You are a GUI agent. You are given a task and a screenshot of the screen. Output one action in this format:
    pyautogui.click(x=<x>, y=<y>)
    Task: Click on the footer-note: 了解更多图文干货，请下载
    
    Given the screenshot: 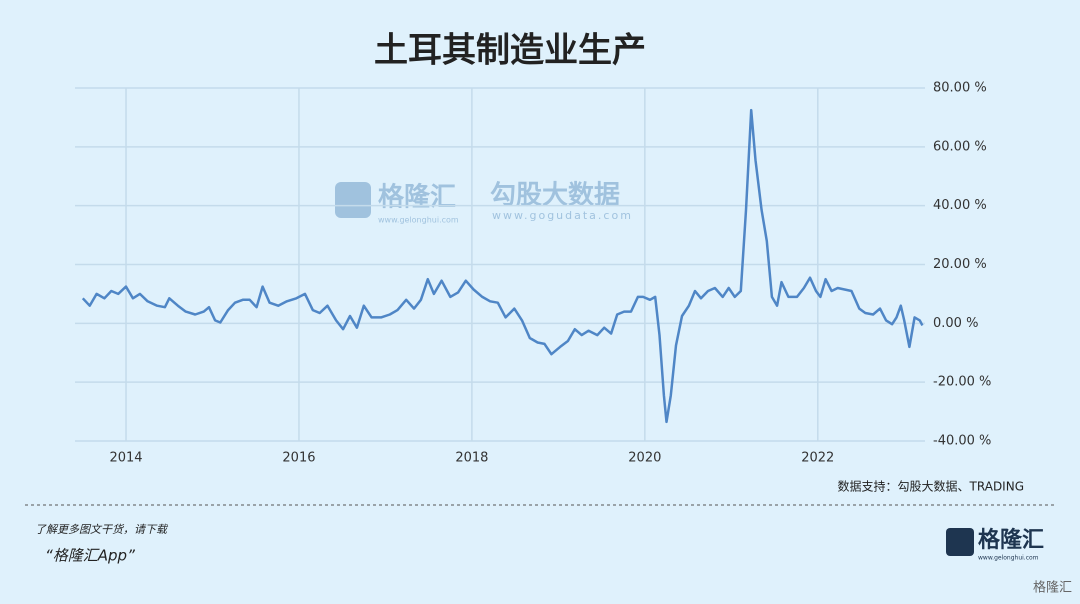 What is the action you would take?
    pyautogui.click(x=102, y=529)
    